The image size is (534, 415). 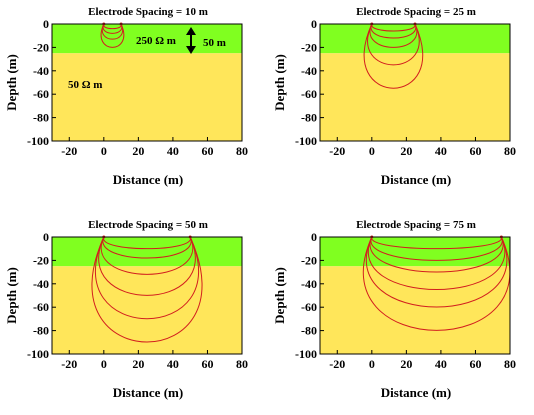 I want to click on panel-title: Electrode Spacing = 50 m, so click(x=148, y=225).